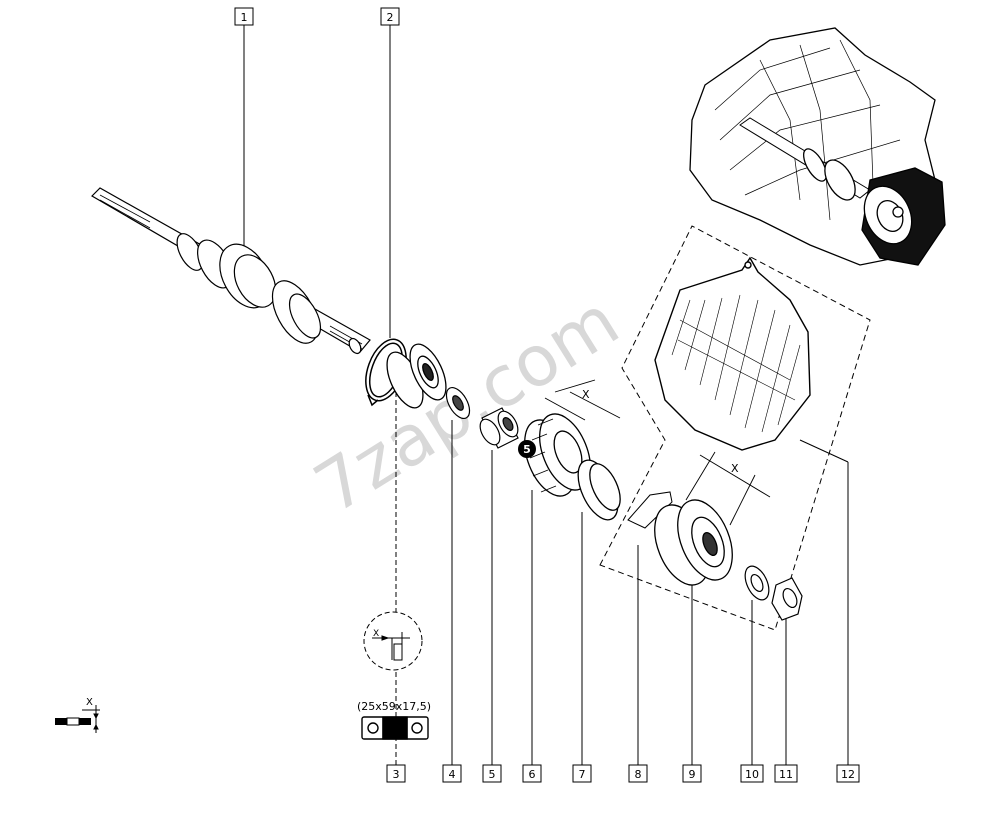 The width and height of the screenshot is (1000, 820). Describe the element at coordinates (728, 488) in the screenshot. I see `hub-dimension-x` at that location.